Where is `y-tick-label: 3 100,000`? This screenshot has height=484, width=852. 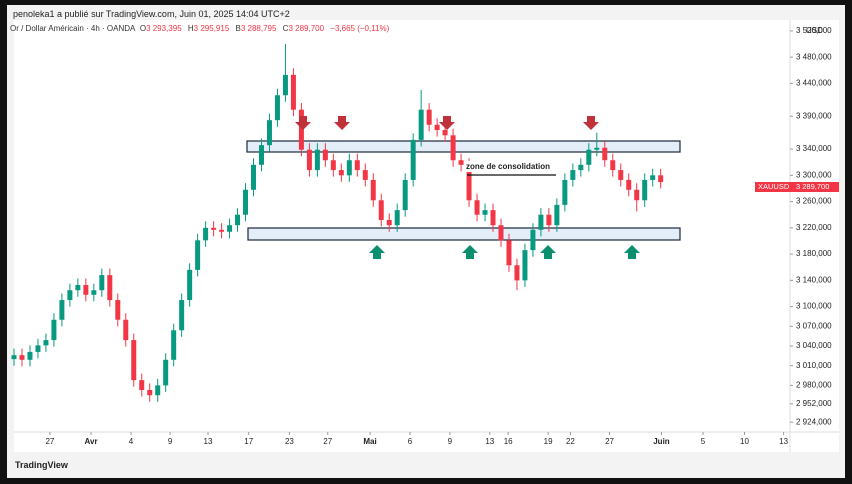
y-tick-label: 3 100,000 is located at coordinates (814, 306).